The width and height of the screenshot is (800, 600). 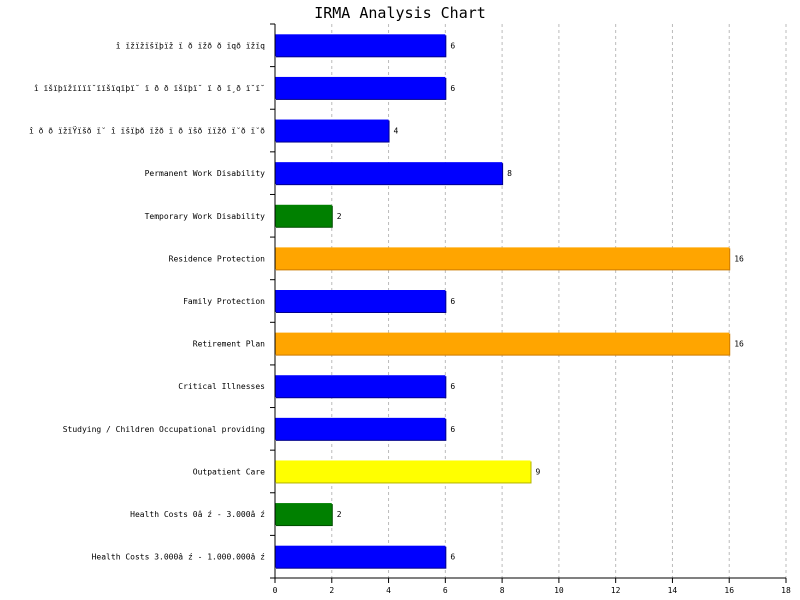 I want to click on bar-value-label: 8, so click(x=509, y=173).